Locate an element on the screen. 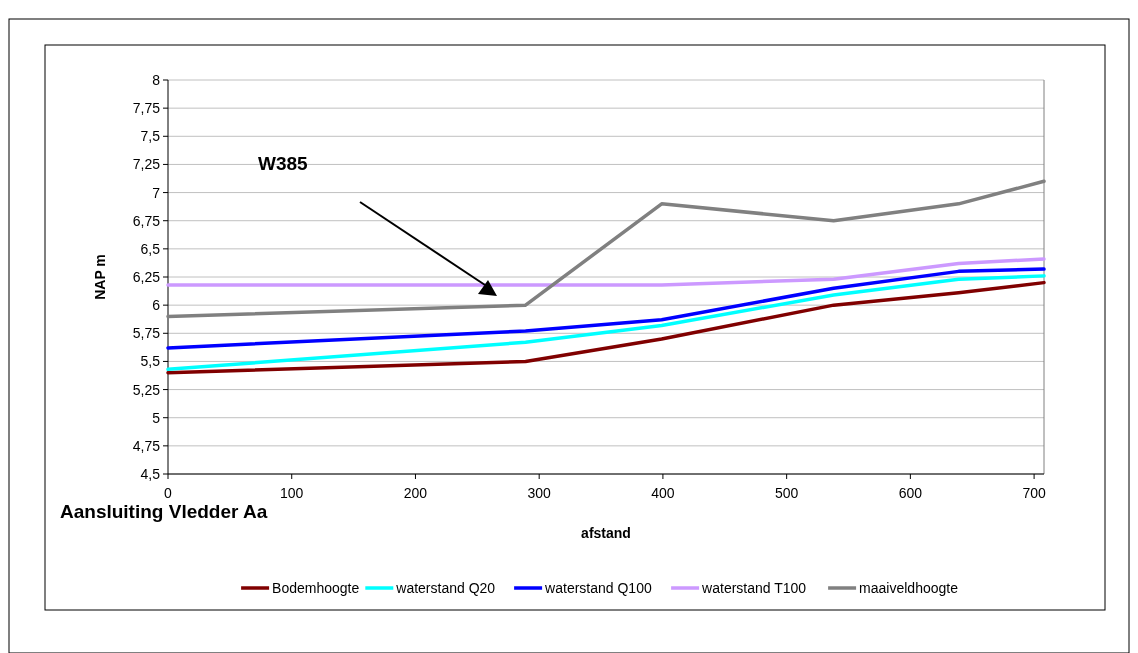 The width and height of the screenshot is (1138, 653). y-tick-label: 4,5 is located at coordinates (150, 474).